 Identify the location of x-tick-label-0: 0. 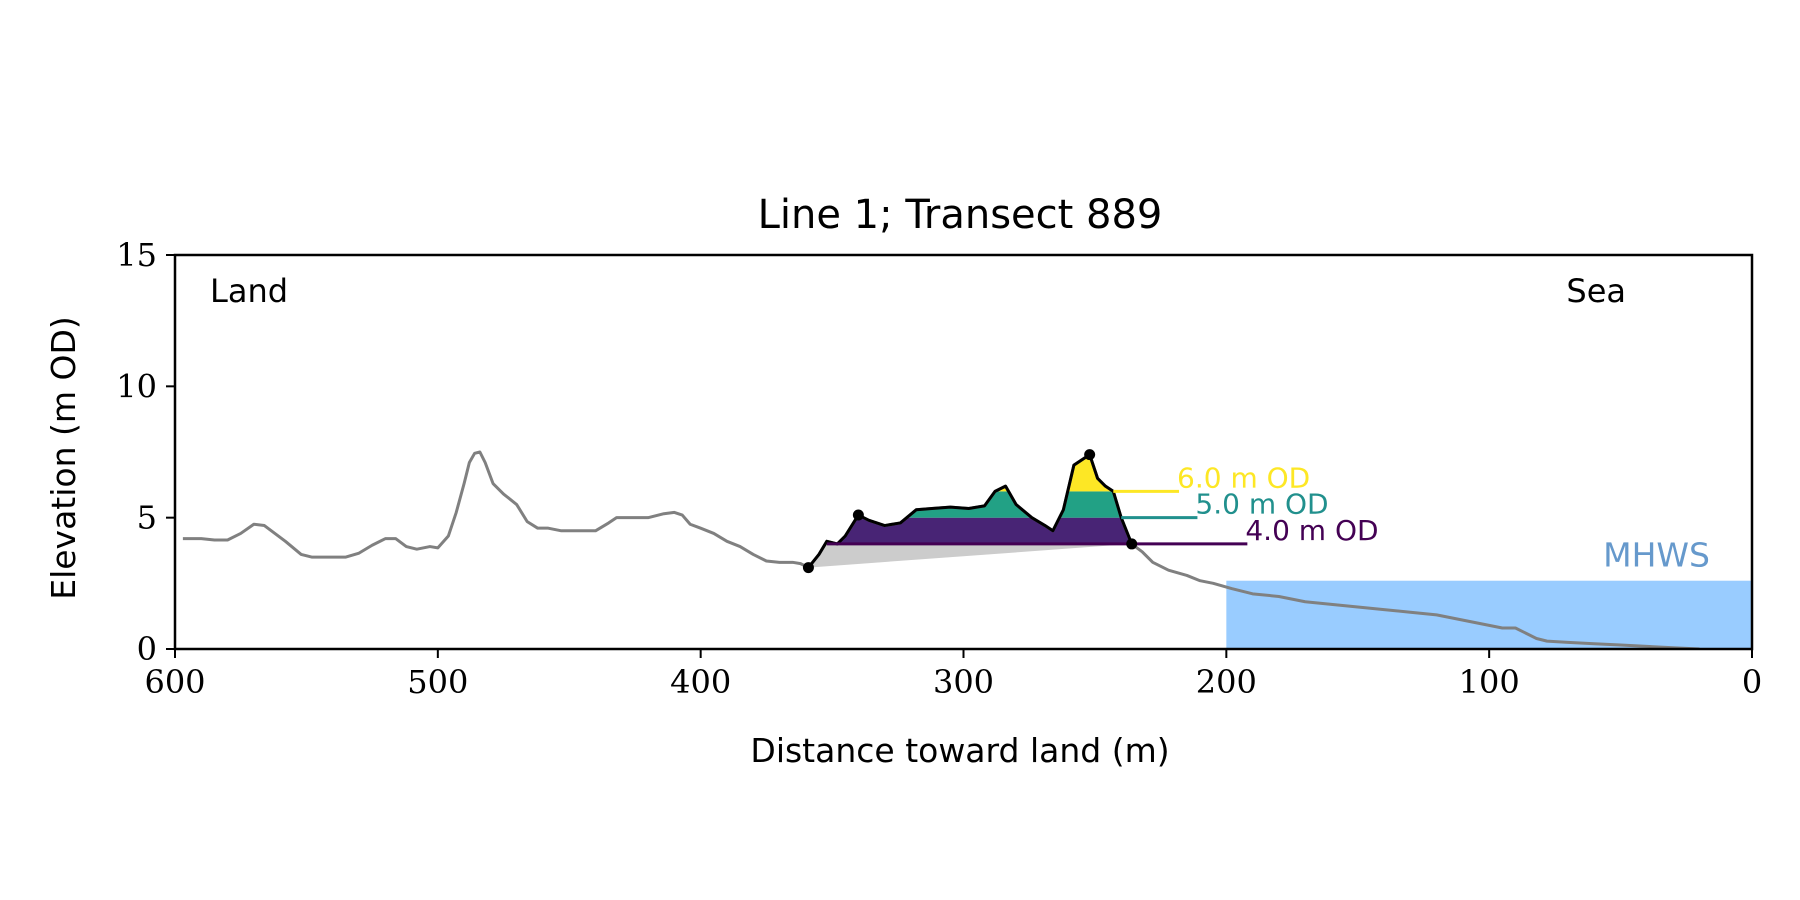
(1752, 682).